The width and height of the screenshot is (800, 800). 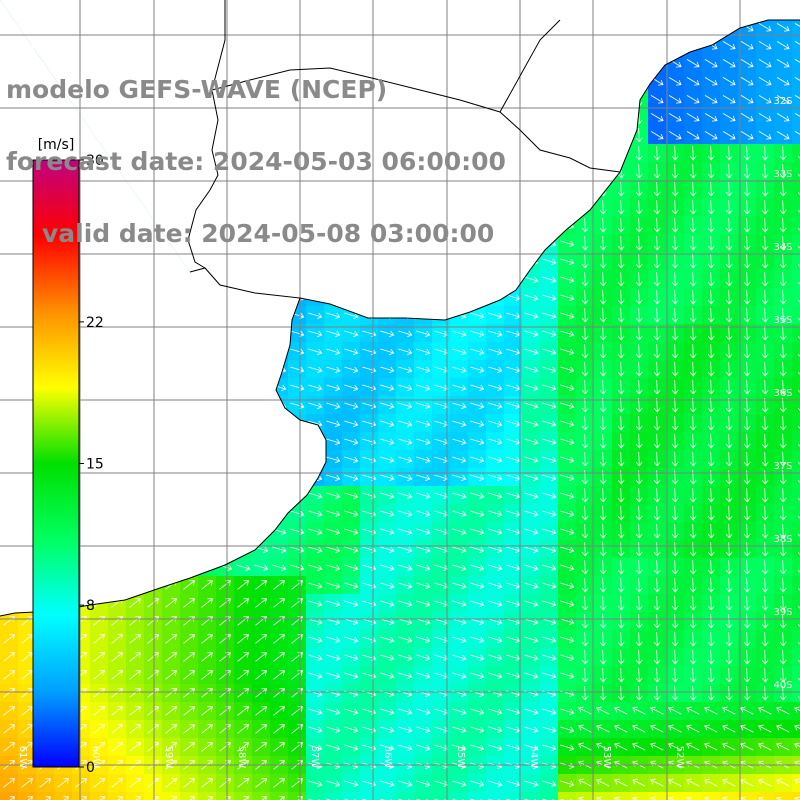 What do you see at coordinates (782, 101) in the screenshot?
I see `latitude-label: 32S` at bounding box center [782, 101].